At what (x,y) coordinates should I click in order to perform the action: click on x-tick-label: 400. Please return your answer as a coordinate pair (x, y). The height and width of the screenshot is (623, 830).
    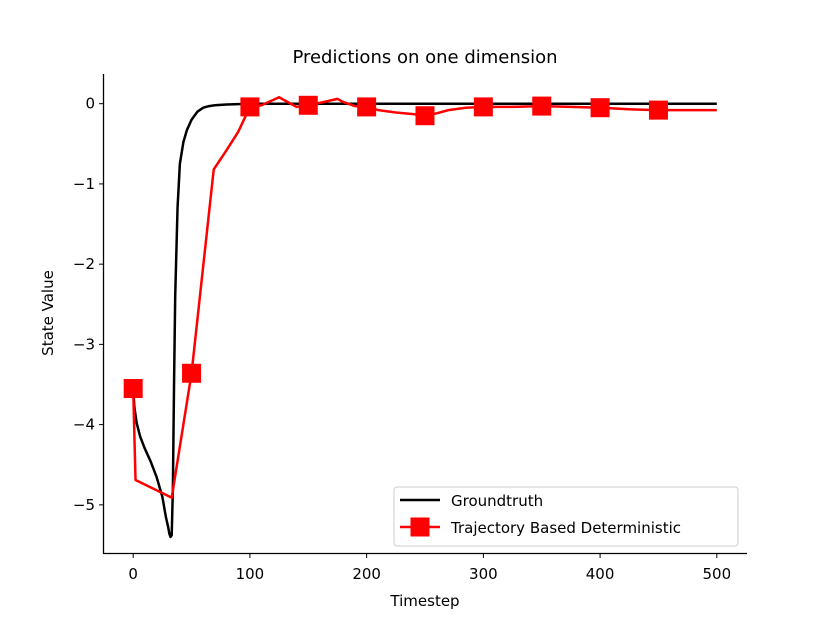
    Looking at the image, I should click on (600, 574).